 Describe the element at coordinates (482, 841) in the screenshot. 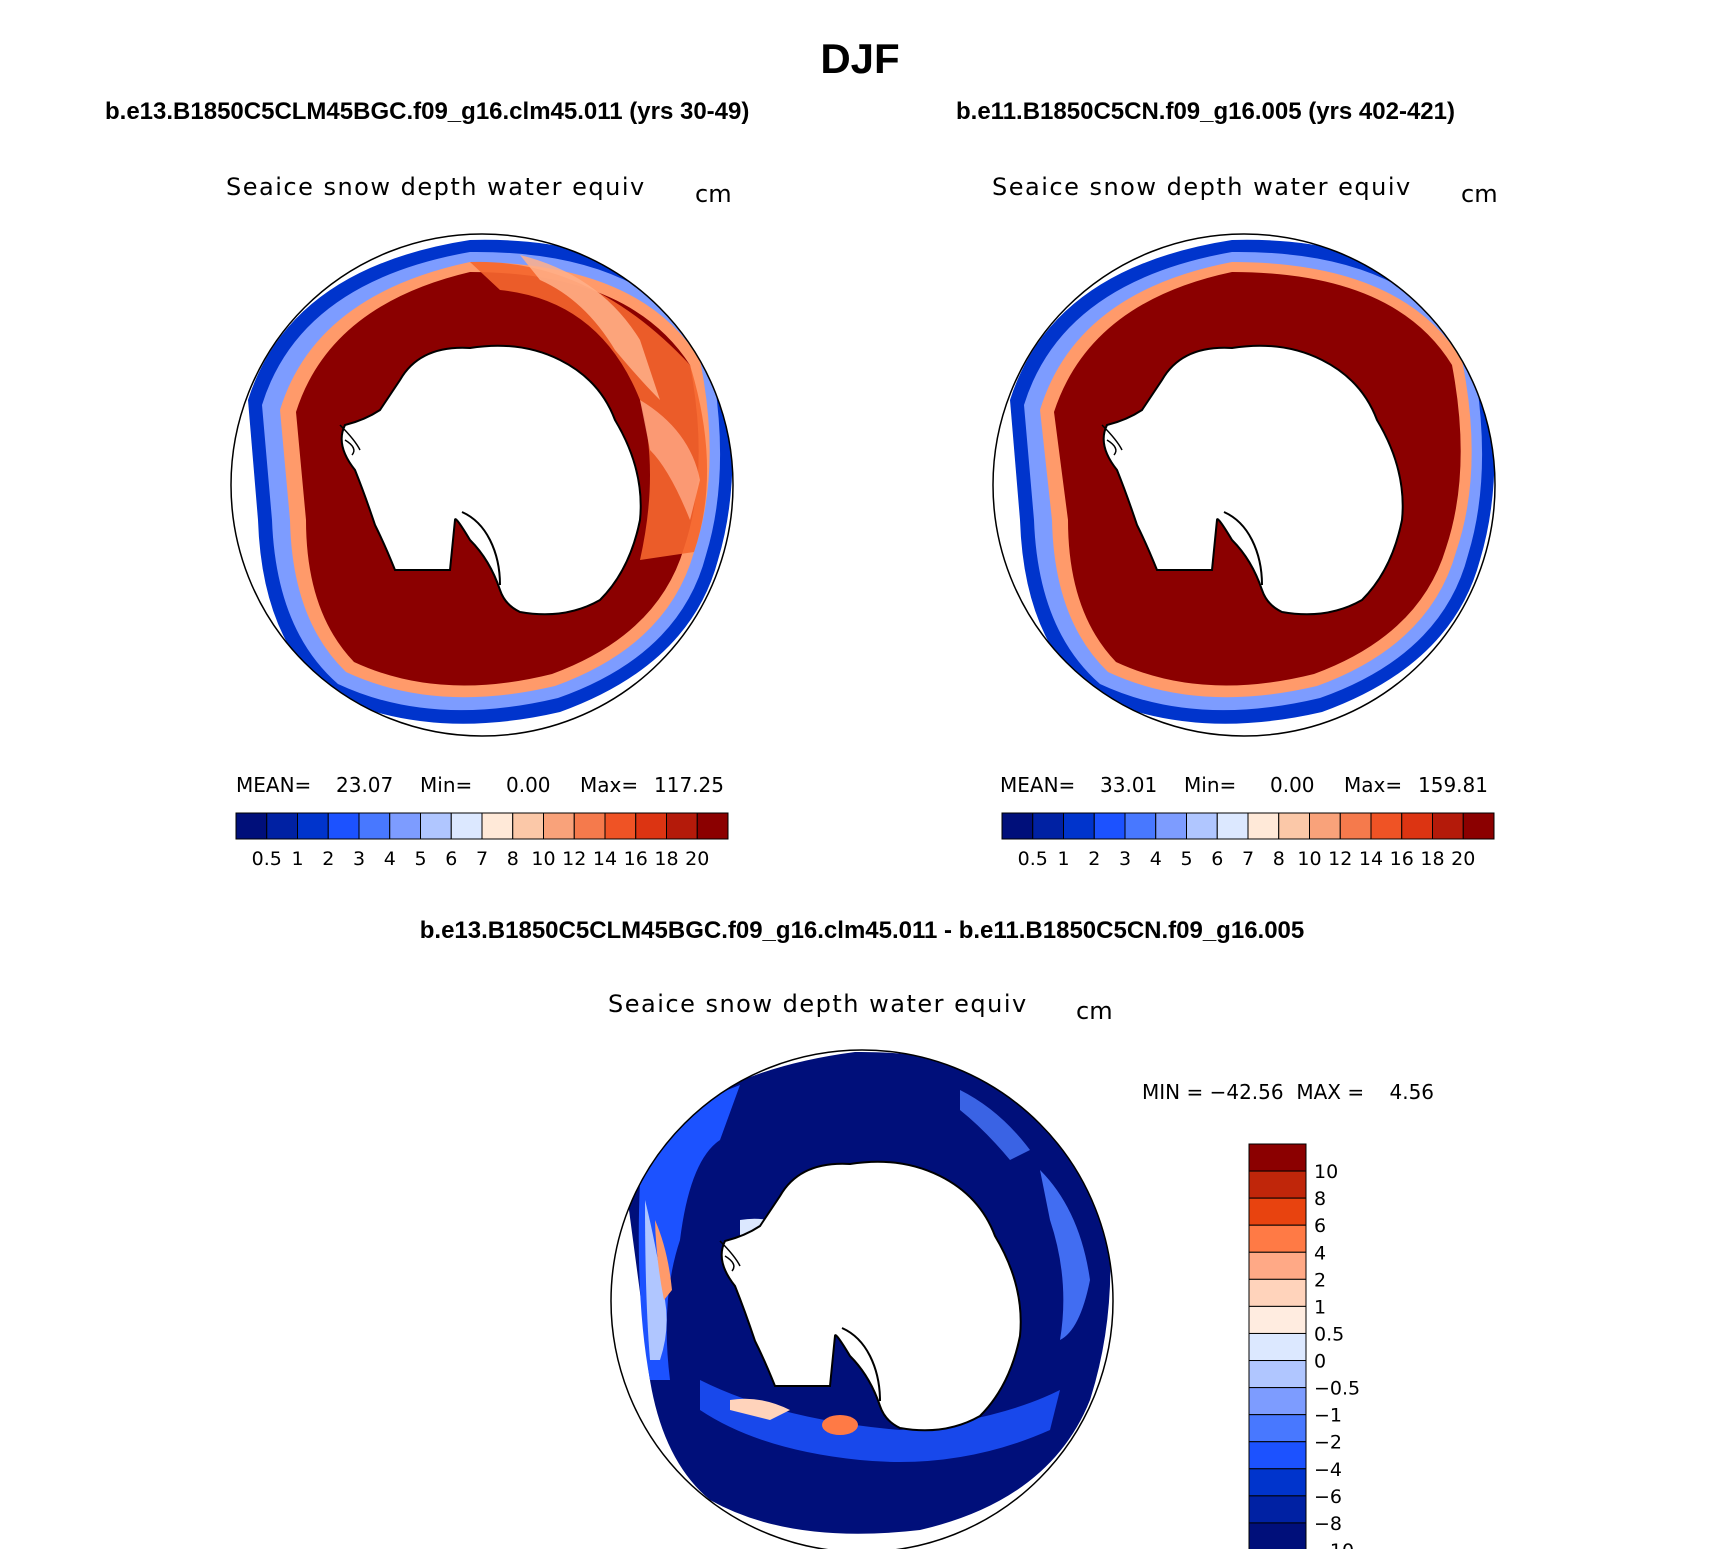

I see `colorbar-left: 0.5 1 2 3 4 5 6 7 8 10 12 14 16 18 20` at that location.